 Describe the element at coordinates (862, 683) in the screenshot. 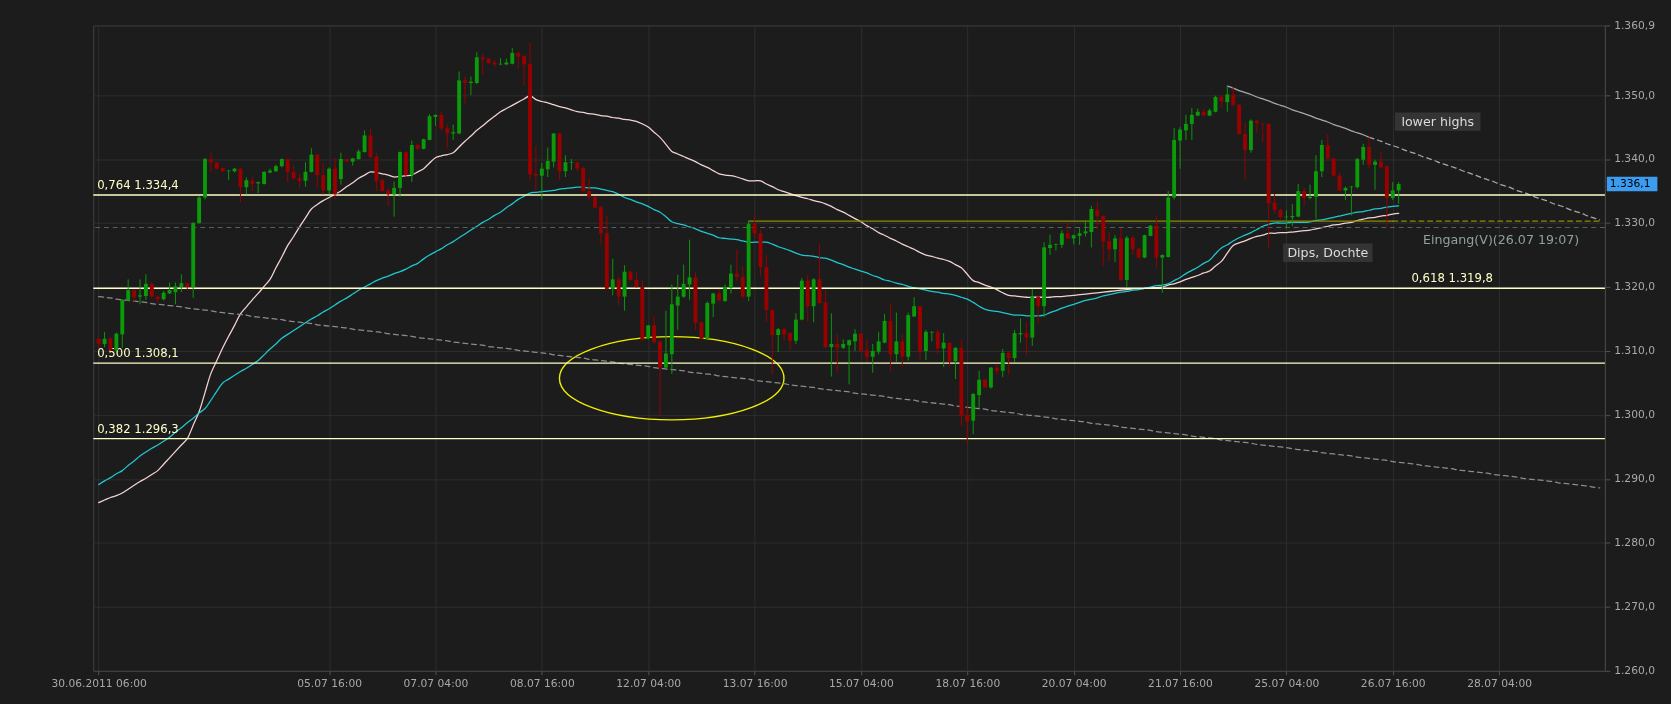

I see `x-tick-label: 15.07 04:00` at that location.